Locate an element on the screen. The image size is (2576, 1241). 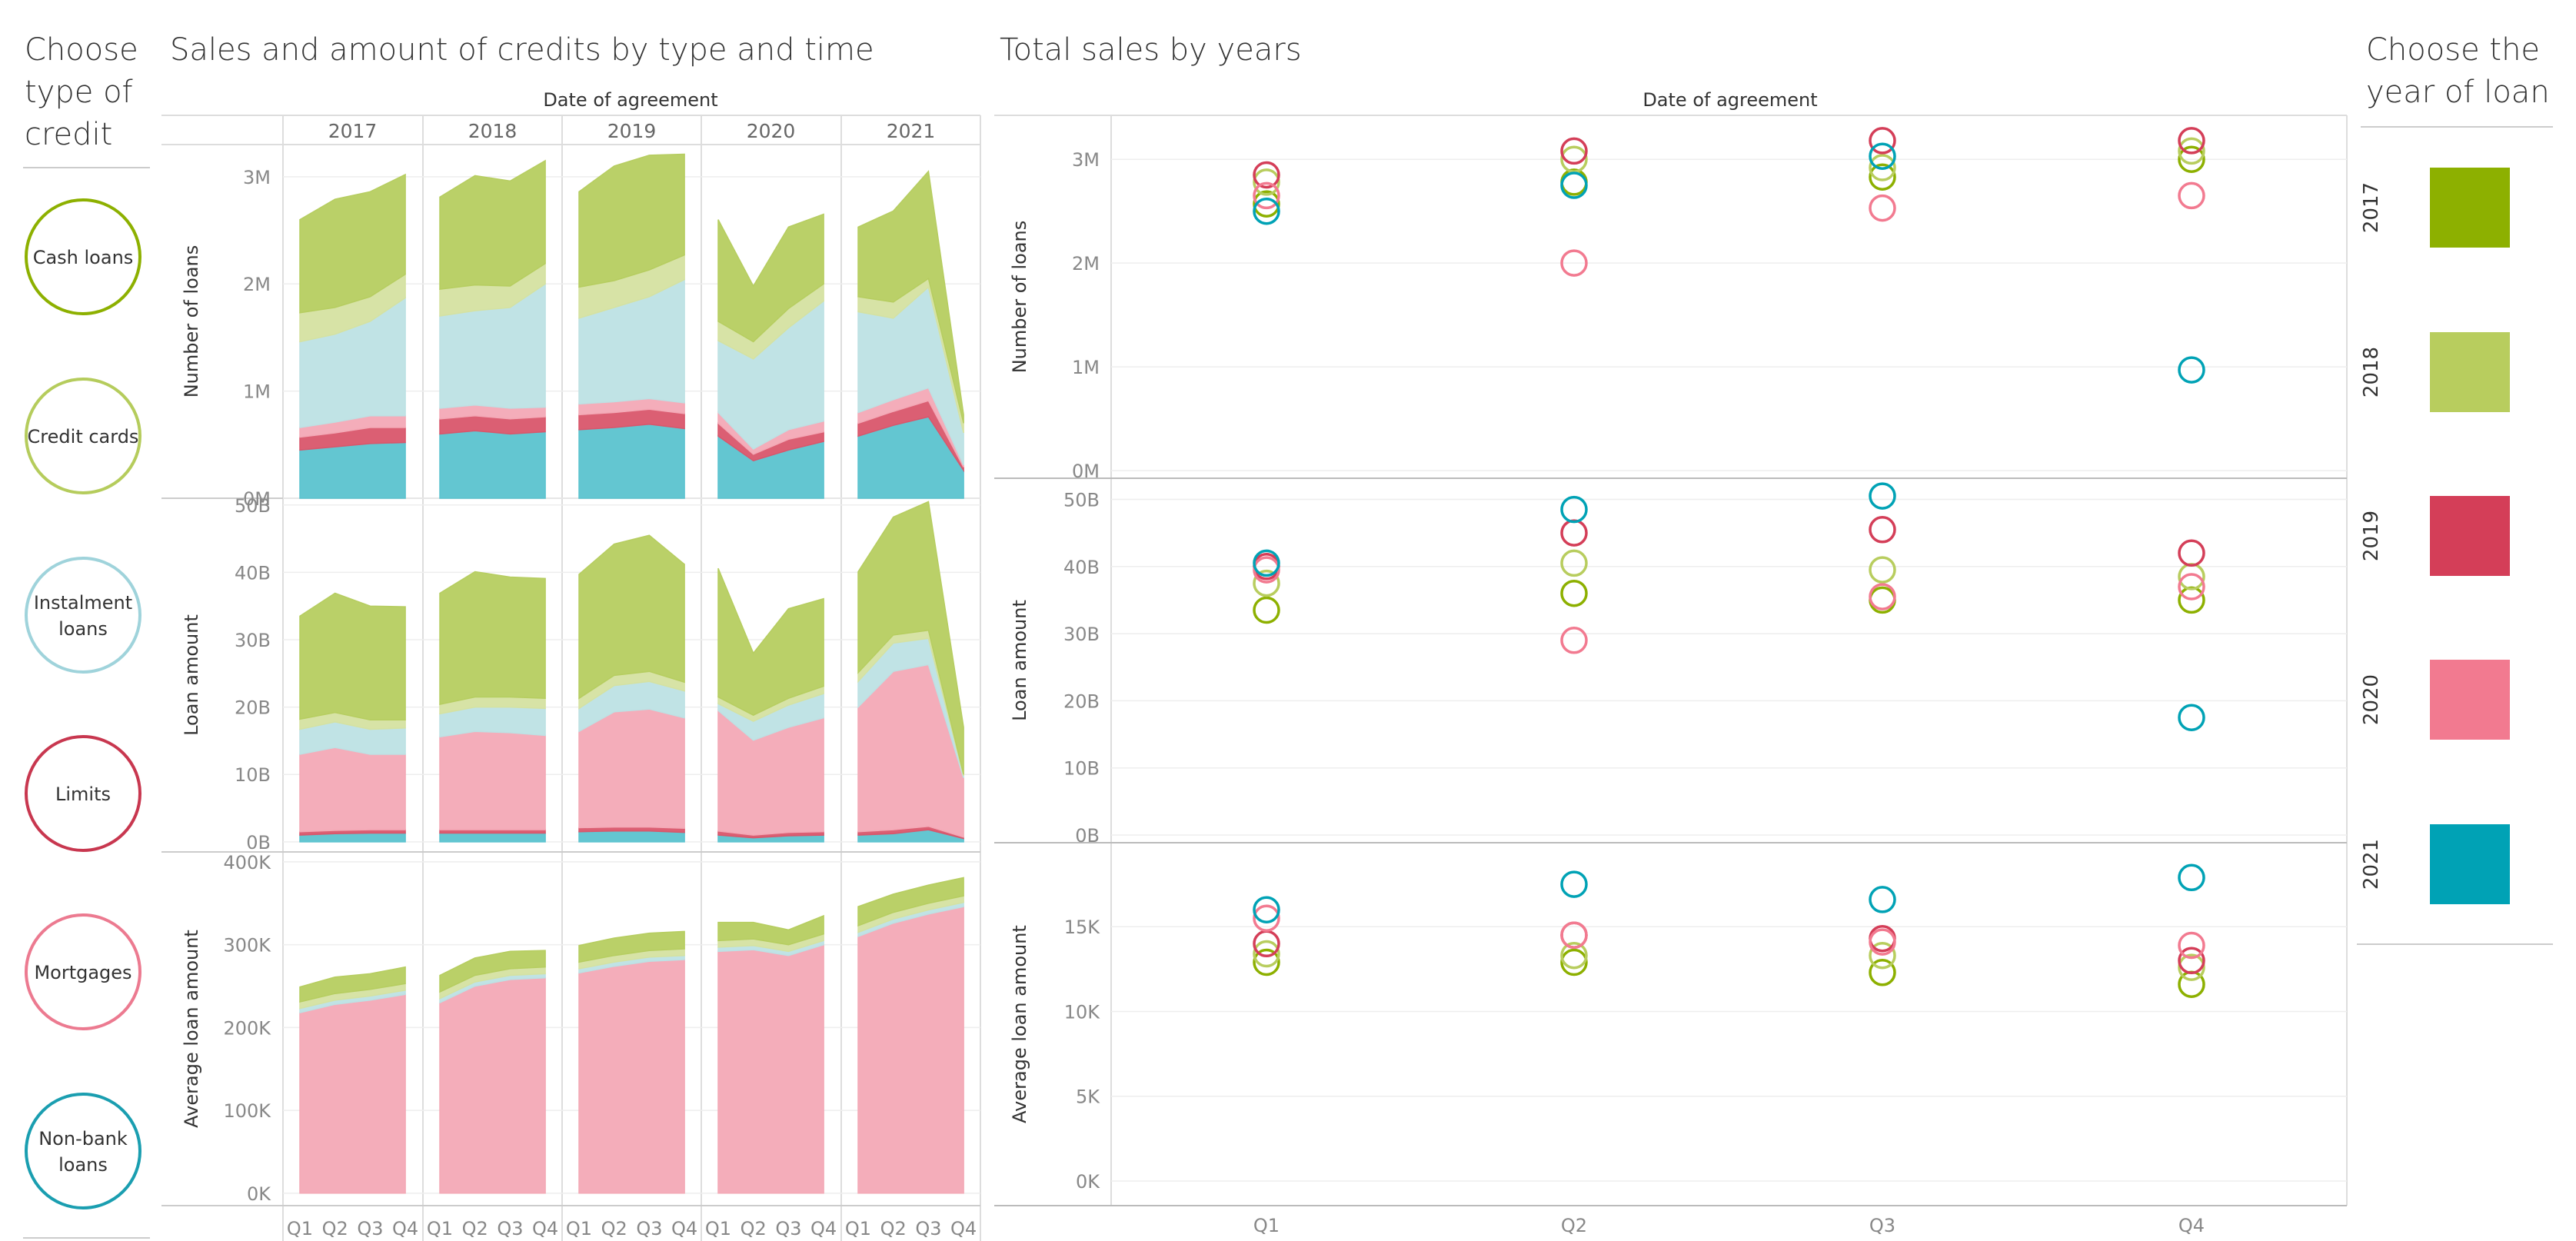
legend-item-2021: 2021 is located at coordinates (2435, 864).